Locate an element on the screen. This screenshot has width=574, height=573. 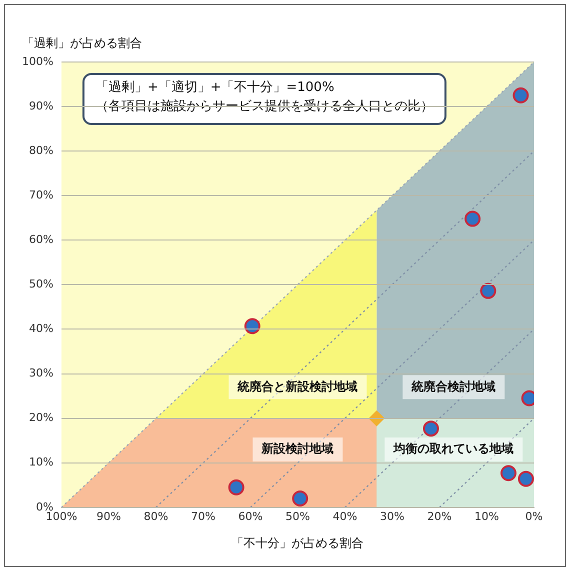
y-tick-label: 100% is located at coordinates (38, 61).